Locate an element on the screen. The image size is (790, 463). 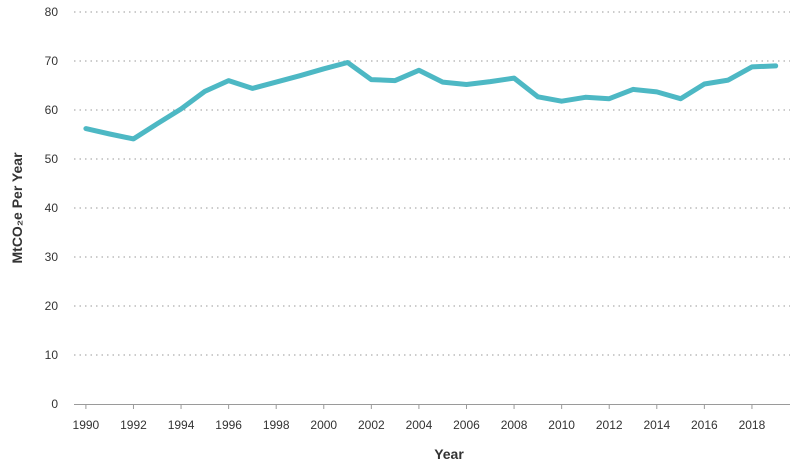
y-tick-label: 50 is located at coordinates (52, 159).